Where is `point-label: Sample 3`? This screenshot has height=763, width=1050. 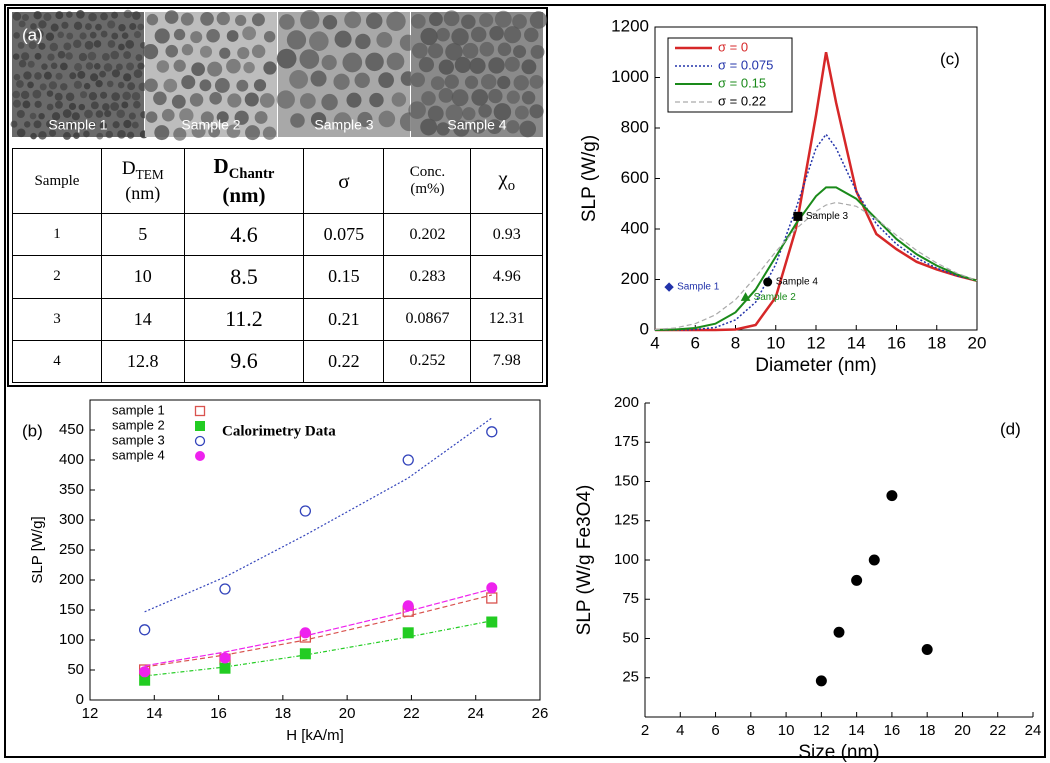 point-label: Sample 3 is located at coordinates (827, 216).